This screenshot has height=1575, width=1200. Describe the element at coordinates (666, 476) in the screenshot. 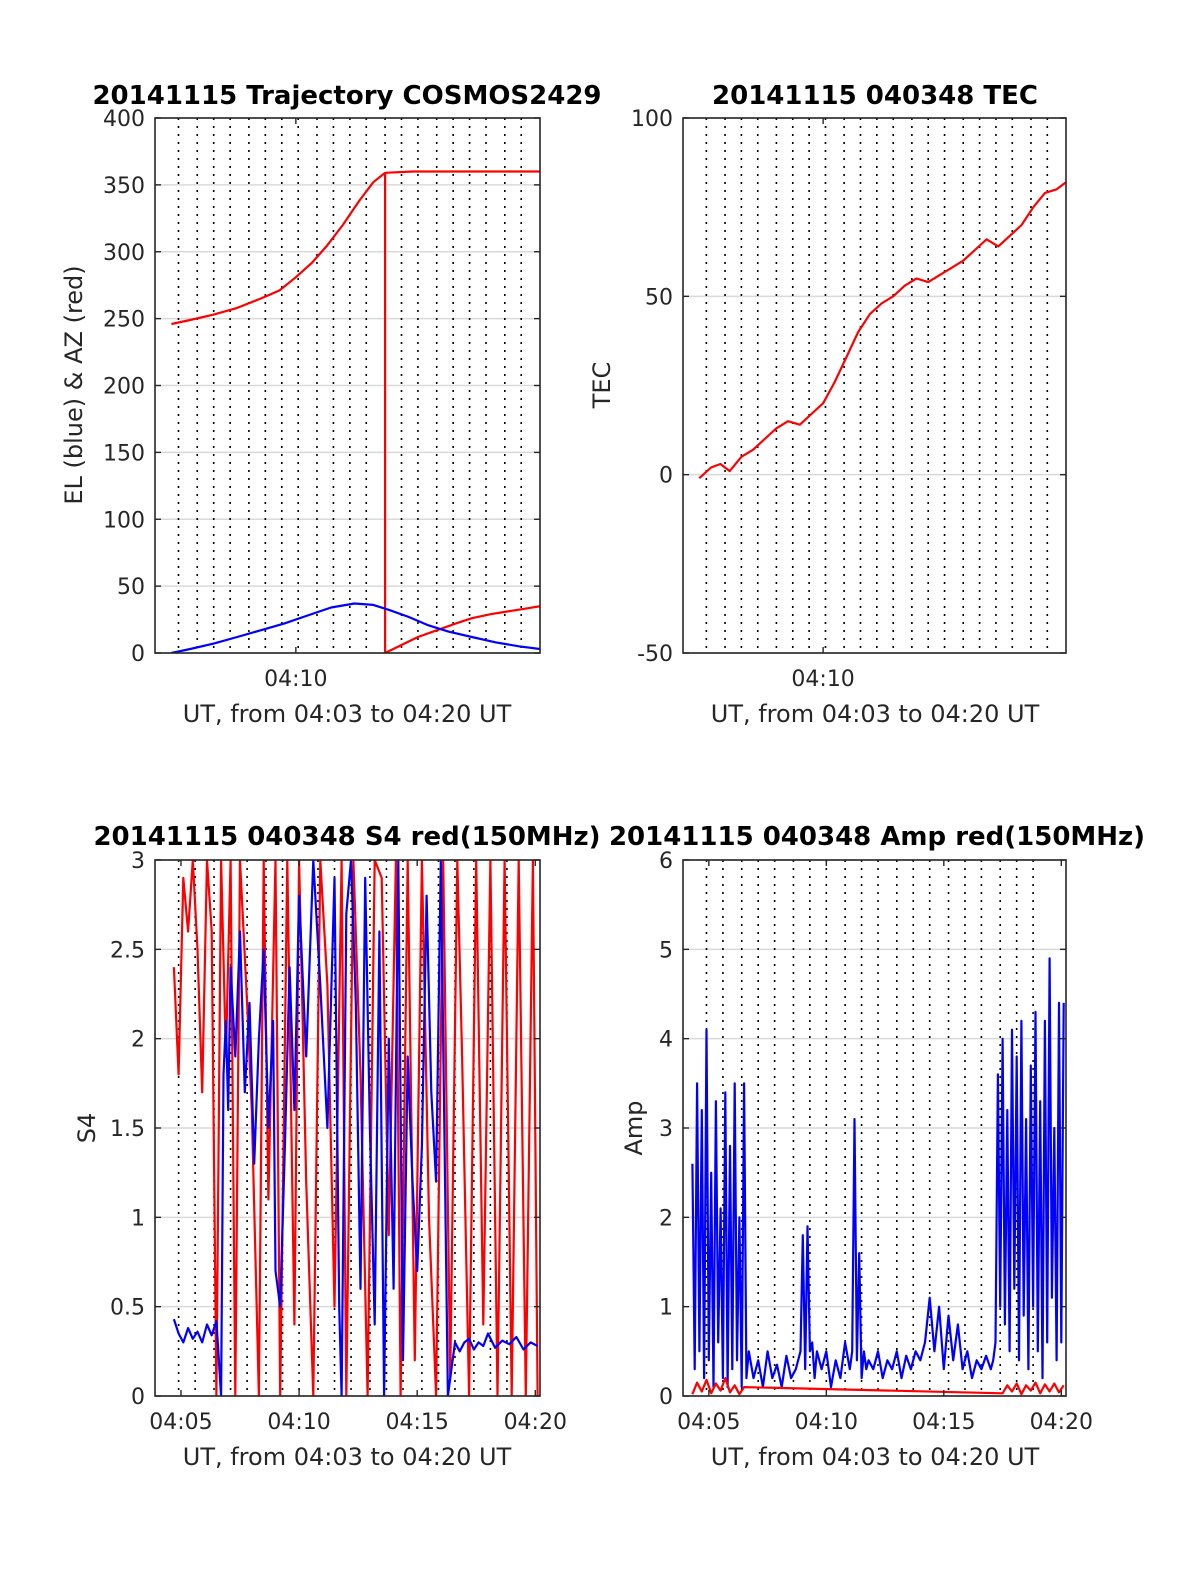

I see `tec-ytick-label: 0` at that location.